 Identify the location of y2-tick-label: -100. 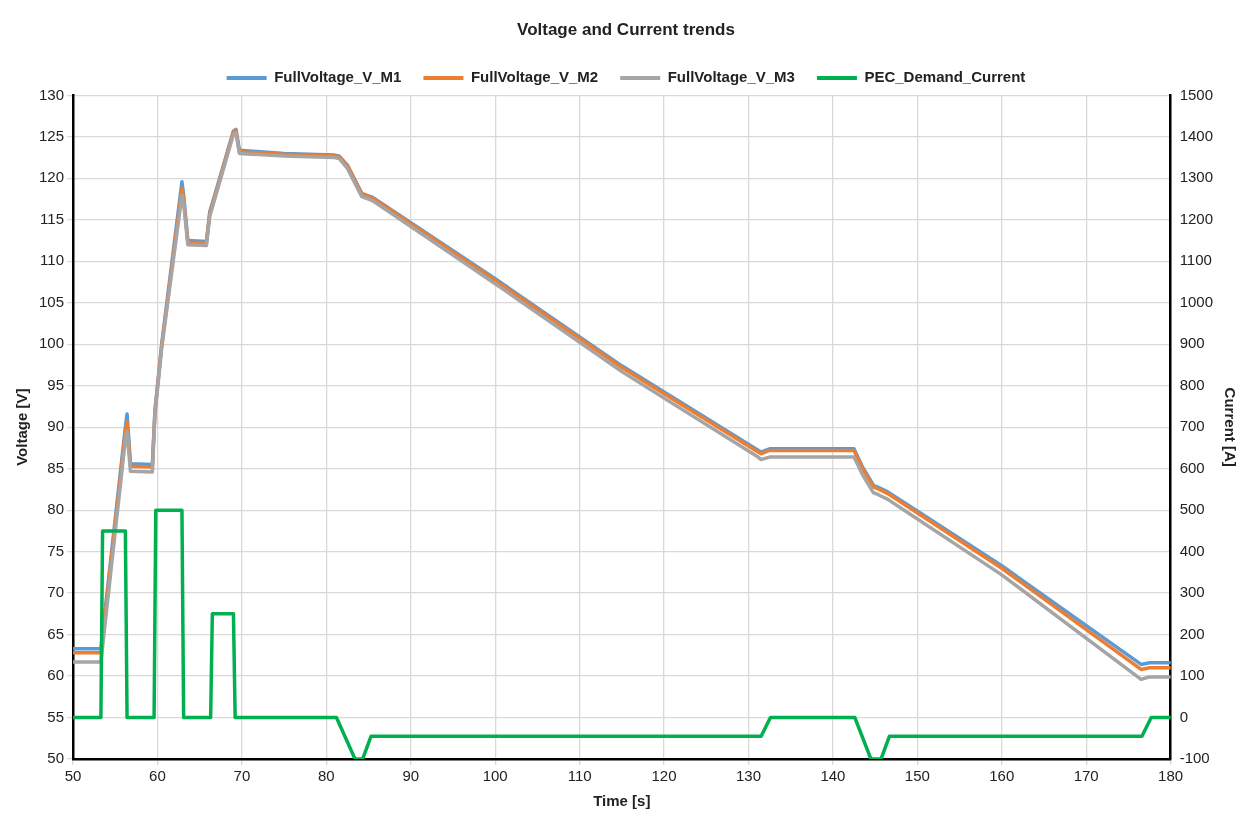
(1194, 758).